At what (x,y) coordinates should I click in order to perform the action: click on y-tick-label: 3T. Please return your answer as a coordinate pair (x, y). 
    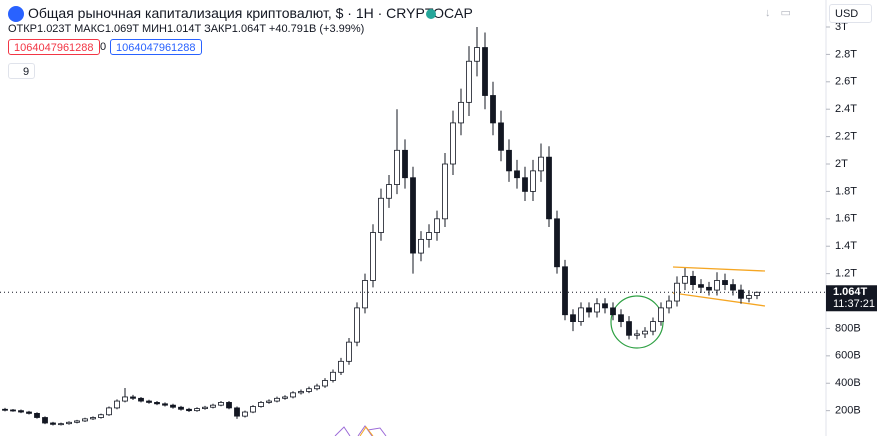
    Looking at the image, I should click on (841, 27).